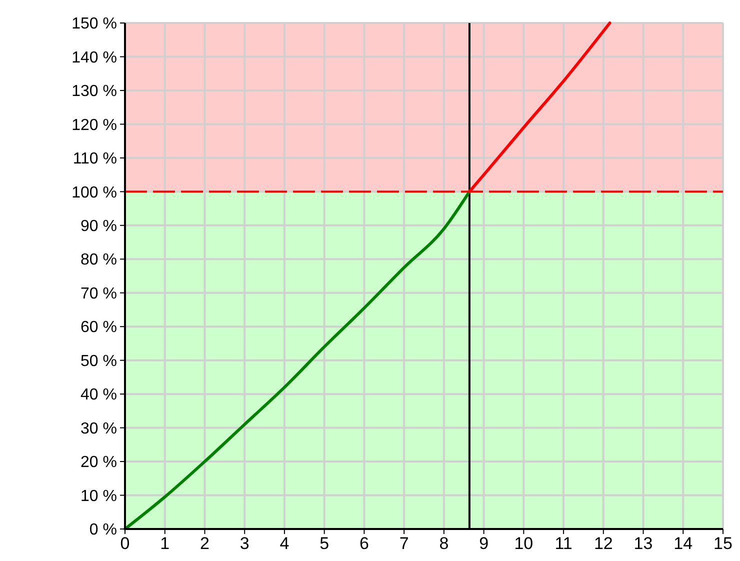 Image resolution: width=740 pixels, height=561 pixels. Describe the element at coordinates (98, 429) in the screenshot. I see `y-tick-label: 30 %` at that location.